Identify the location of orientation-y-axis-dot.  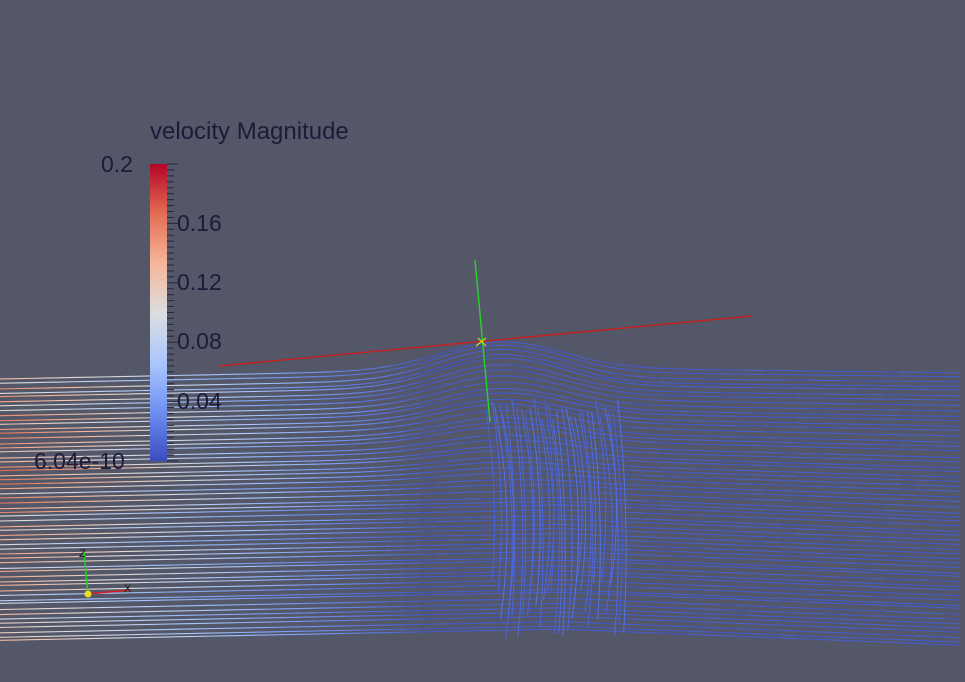
(88, 594).